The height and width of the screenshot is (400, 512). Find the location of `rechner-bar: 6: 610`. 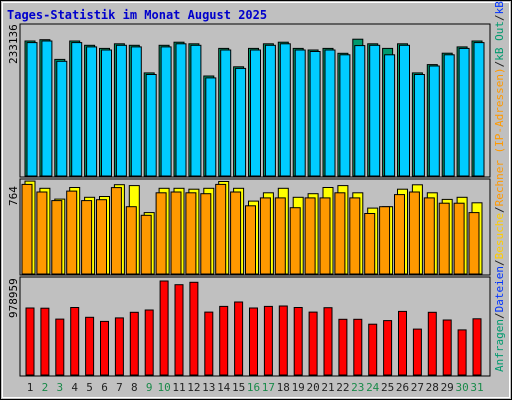

rechner-bar: 6: 610 is located at coordinates (101, 237).